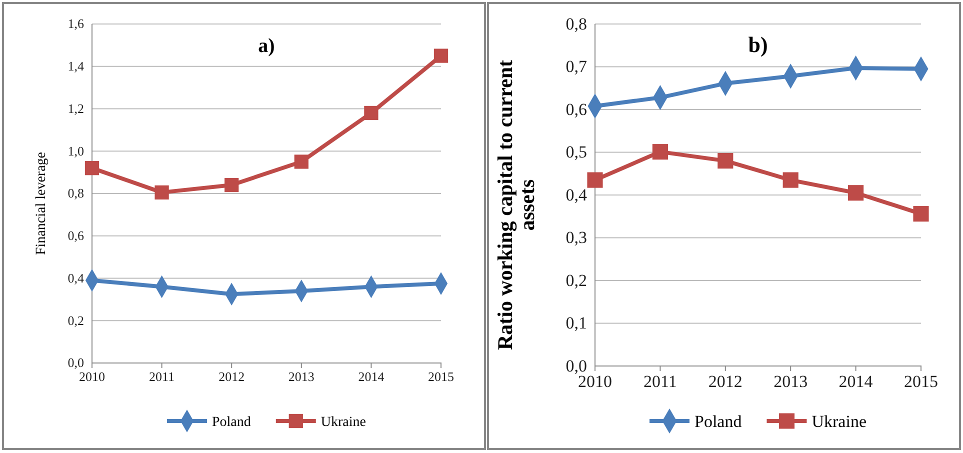 The width and height of the screenshot is (963, 453). I want to click on text: a), so click(266, 46).